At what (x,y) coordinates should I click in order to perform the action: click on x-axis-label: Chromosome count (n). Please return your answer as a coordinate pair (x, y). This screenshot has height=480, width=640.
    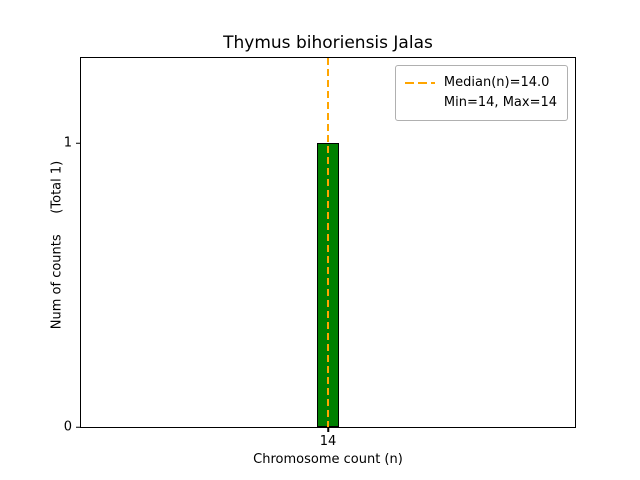
    Looking at the image, I should click on (328, 459).